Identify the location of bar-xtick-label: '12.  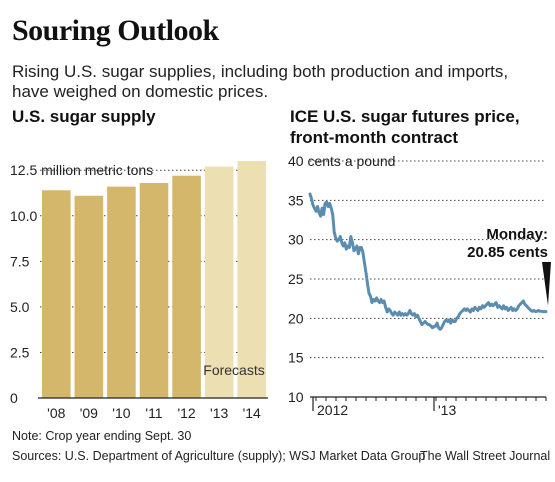
(186, 413).